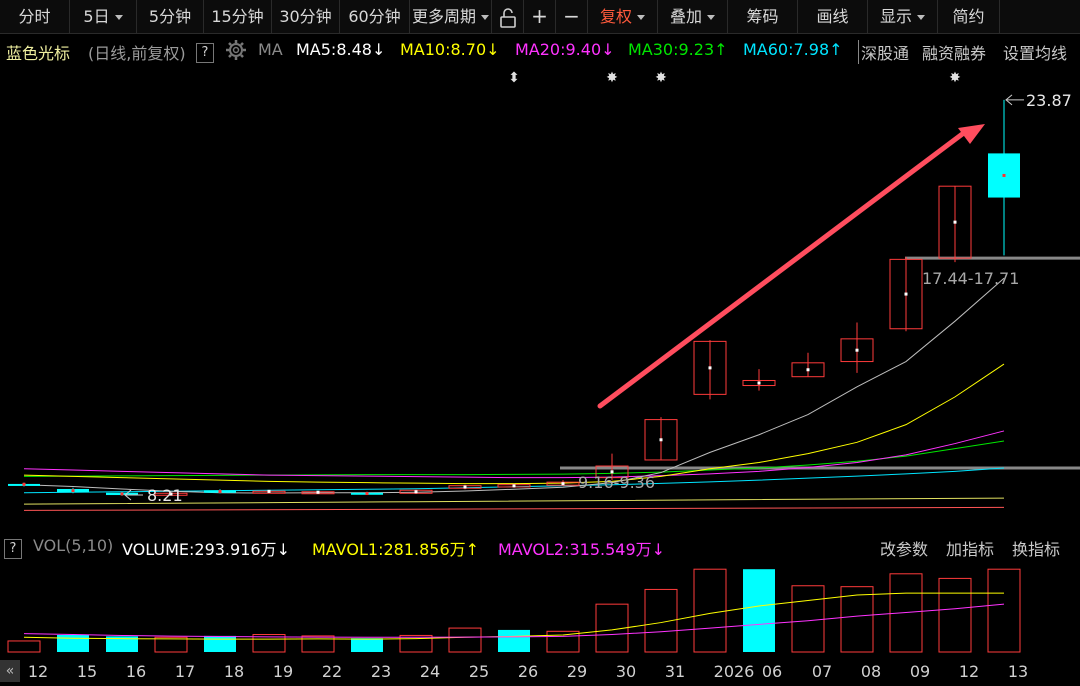  Describe the element at coordinates (970, 549) in the screenshot. I see `add-indicator-link: 加指标` at that location.